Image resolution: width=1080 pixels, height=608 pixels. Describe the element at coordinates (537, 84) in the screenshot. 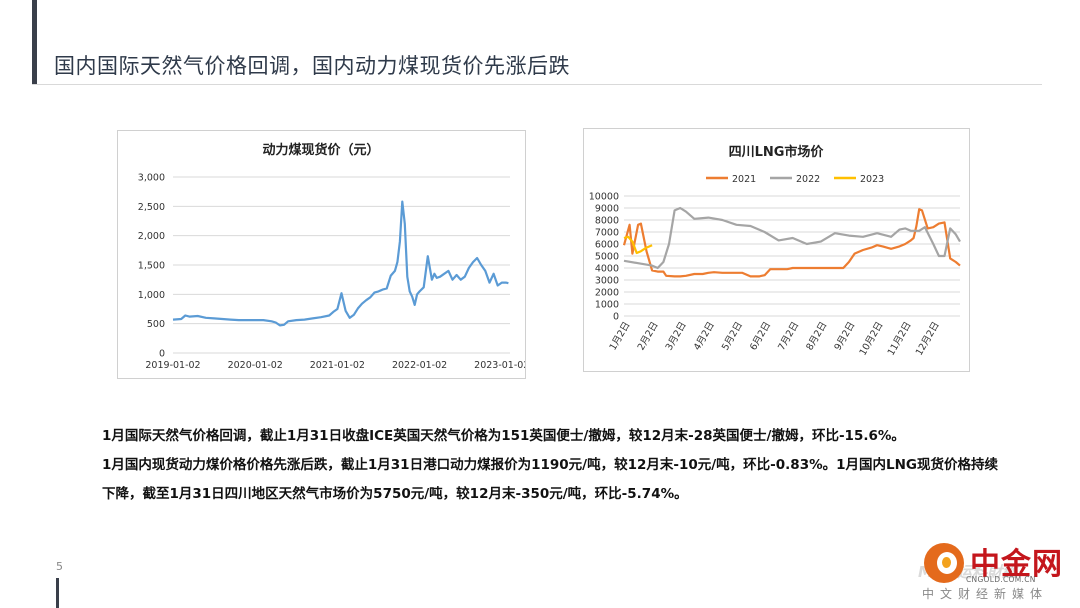

I see `title-divider` at that location.